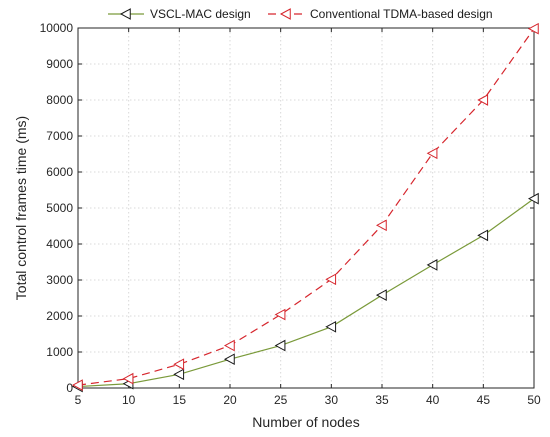 This screenshot has height=437, width=550. Describe the element at coordinates (59, 244) in the screenshot. I see `y-tick-label: 4000` at that location.